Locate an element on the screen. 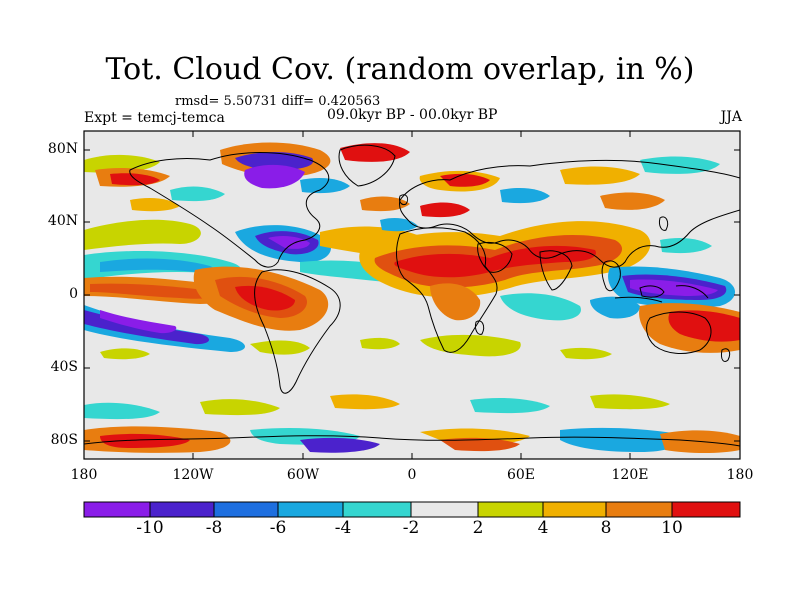 Image resolution: width=800 pixels, height=600 pixels. colorbar-label: 8 is located at coordinates (606, 528).